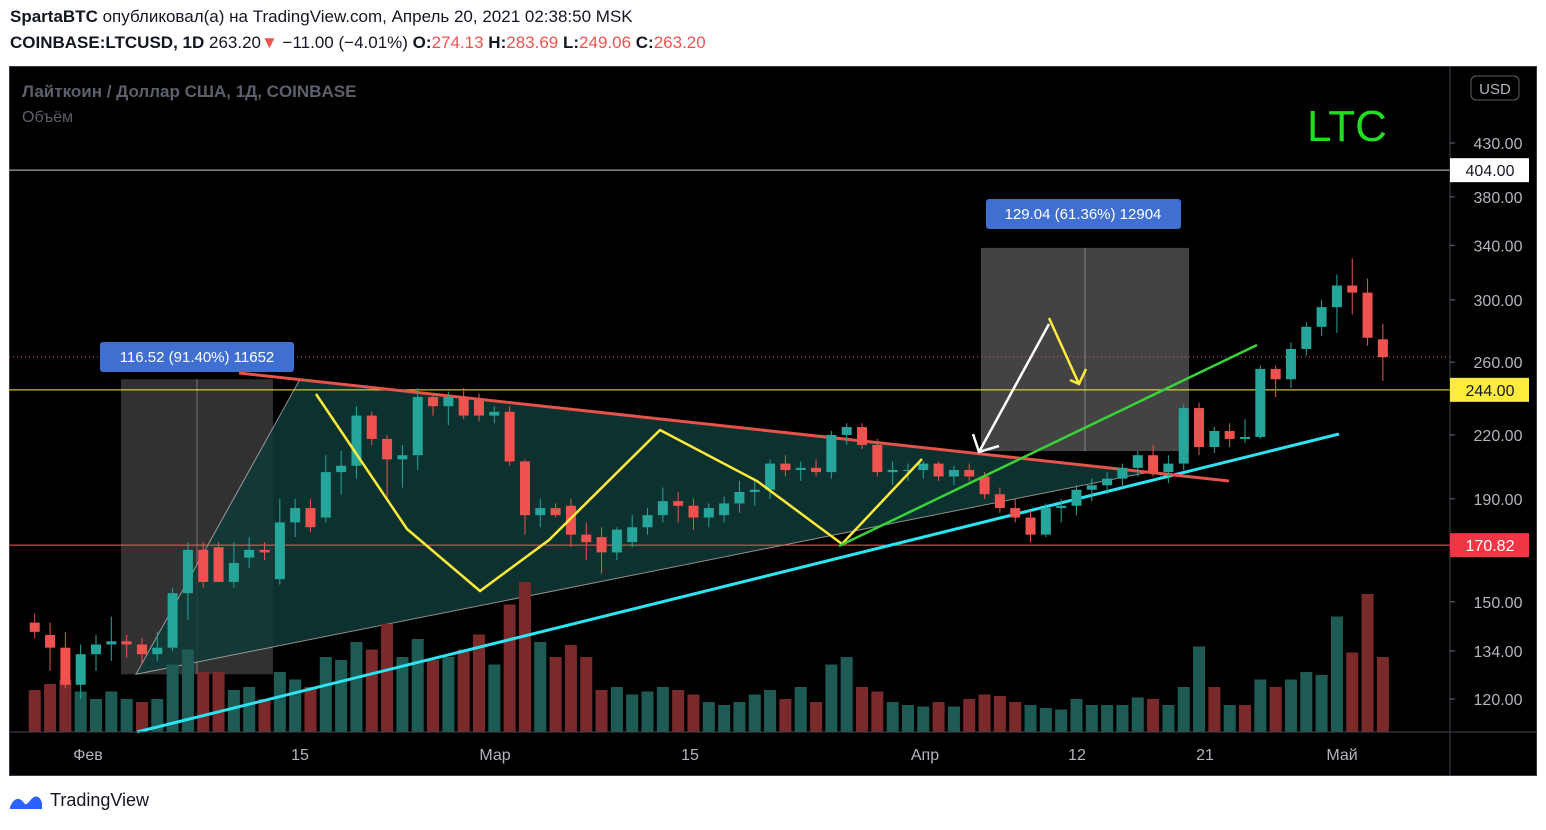  What do you see at coordinates (734, 427) in the screenshot?
I see `red-trendline` at bounding box center [734, 427].